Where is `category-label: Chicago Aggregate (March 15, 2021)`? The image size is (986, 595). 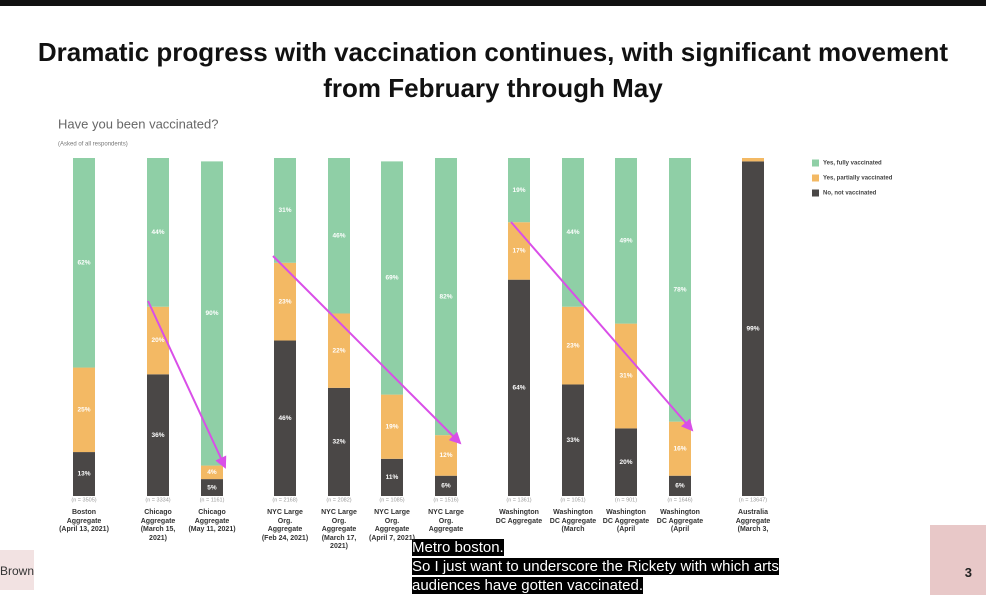 category-label: Chicago Aggregate (March 15, 2021) is located at coordinates (158, 525).